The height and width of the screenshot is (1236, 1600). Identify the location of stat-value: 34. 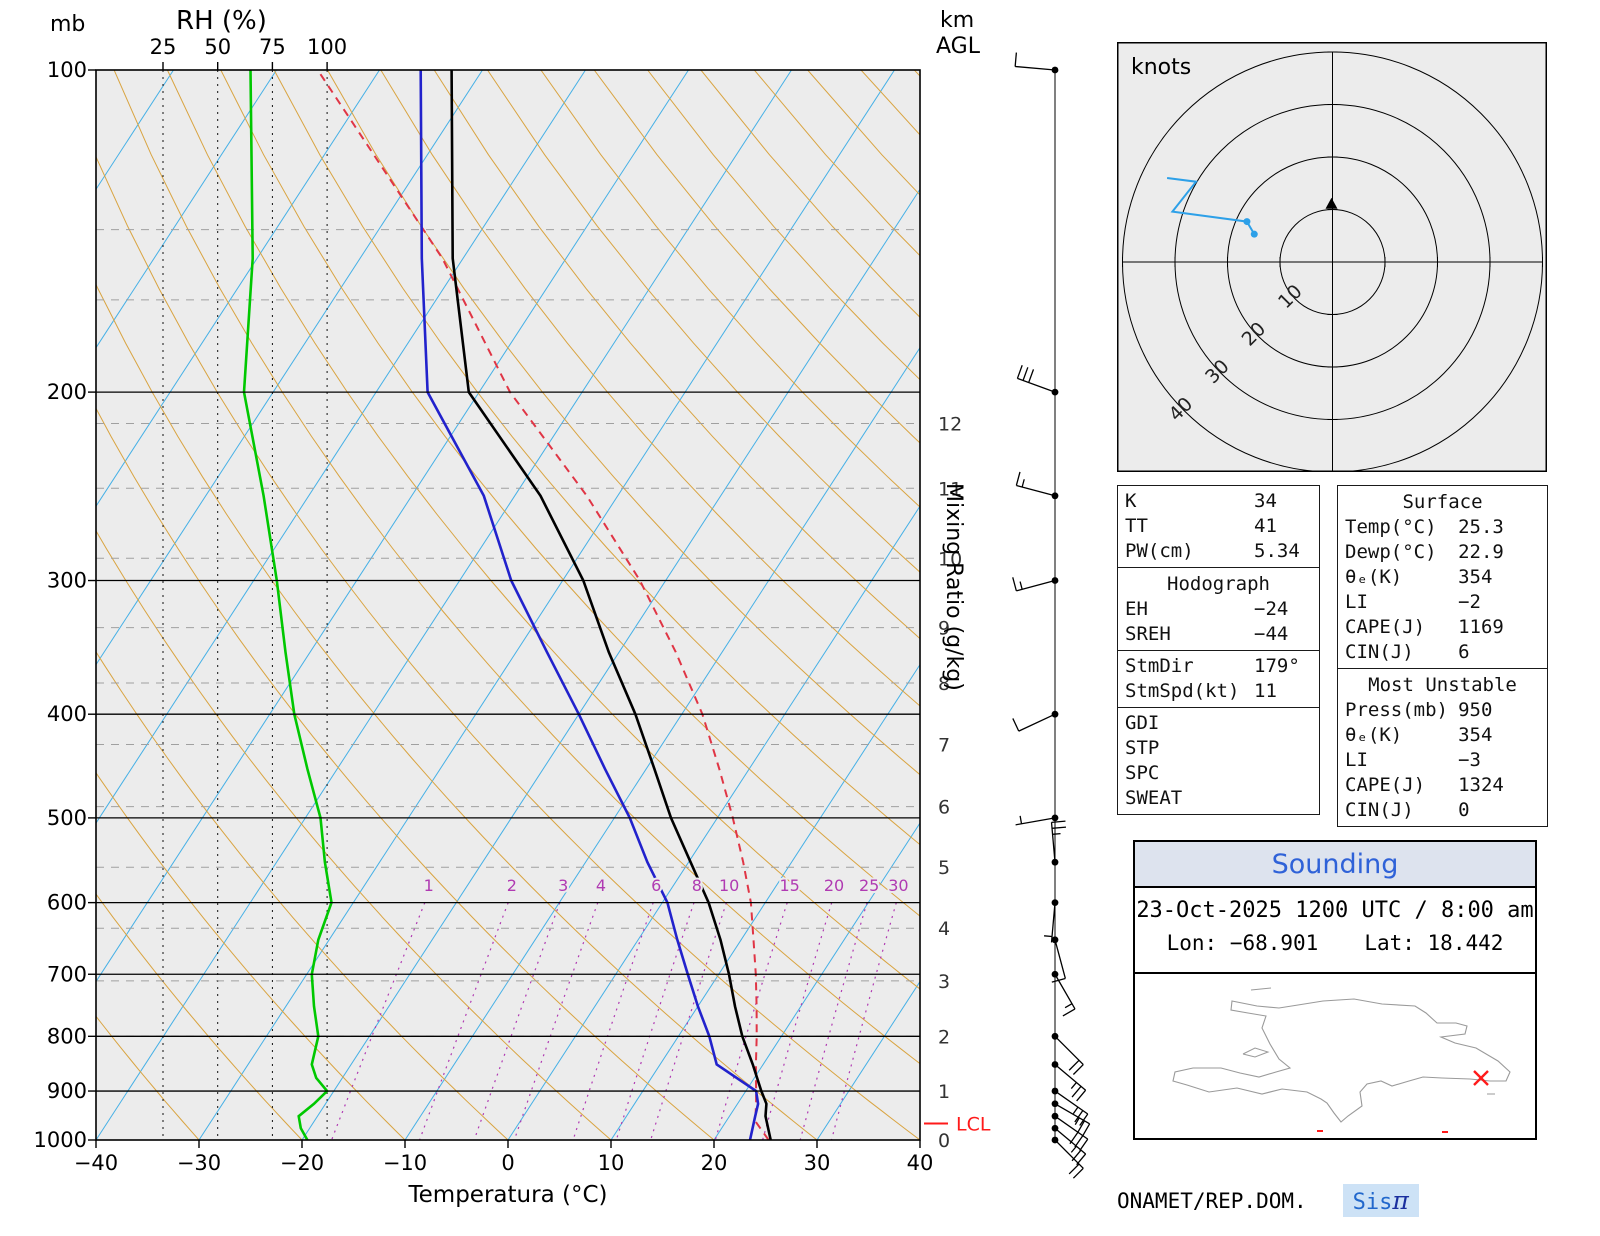
(1265, 501).